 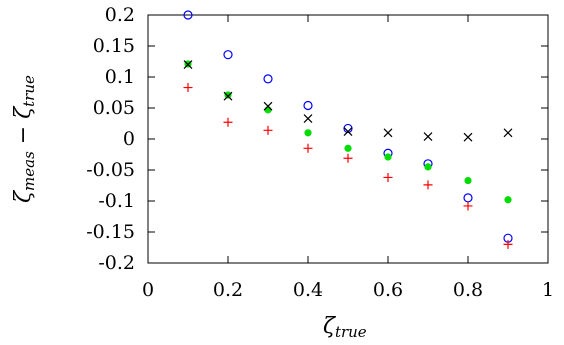 What do you see at coordinates (114, 46) in the screenshot?
I see `y-tick-label: 0.15` at bounding box center [114, 46].